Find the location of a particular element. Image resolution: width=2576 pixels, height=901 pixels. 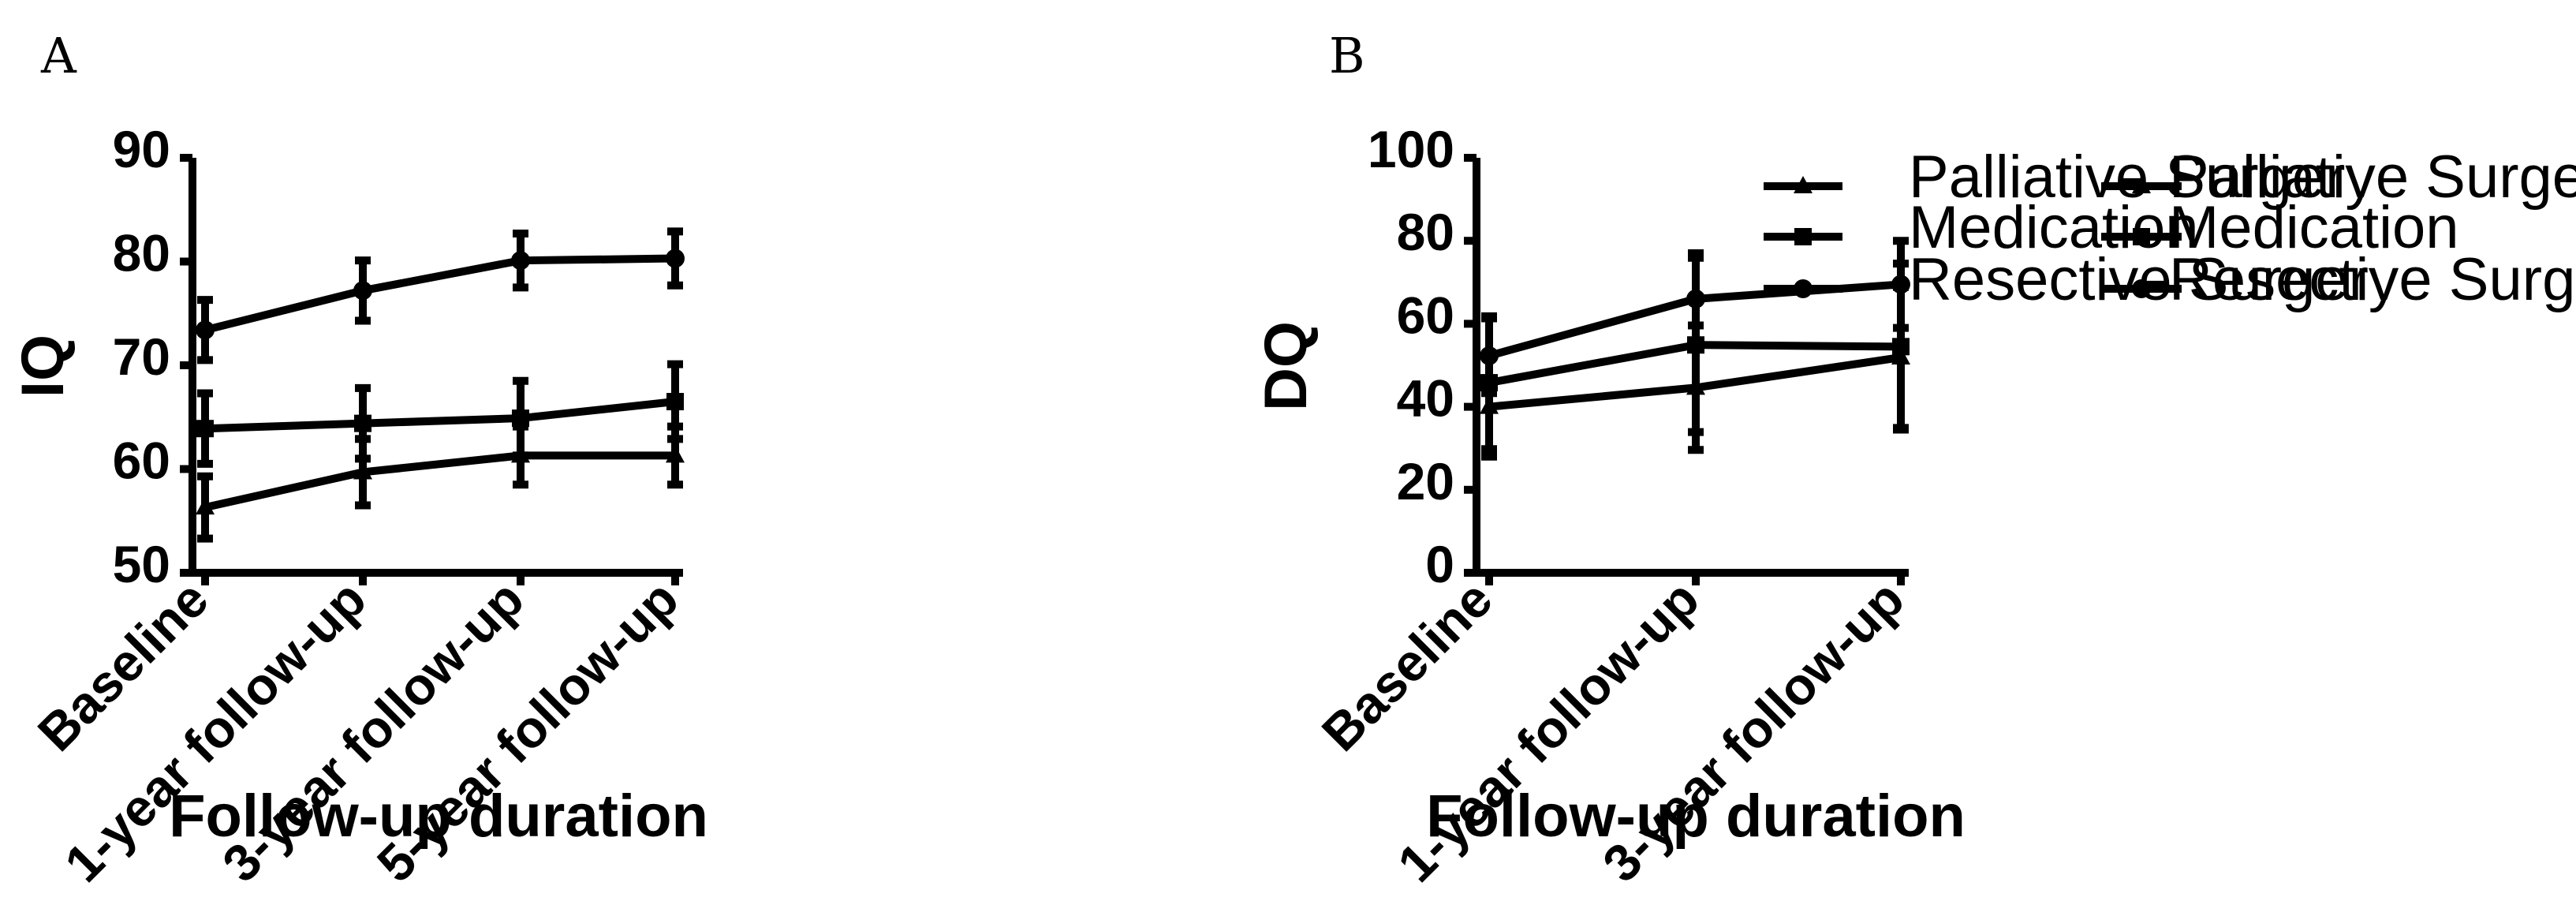

series-medication is located at coordinates (440, 414).